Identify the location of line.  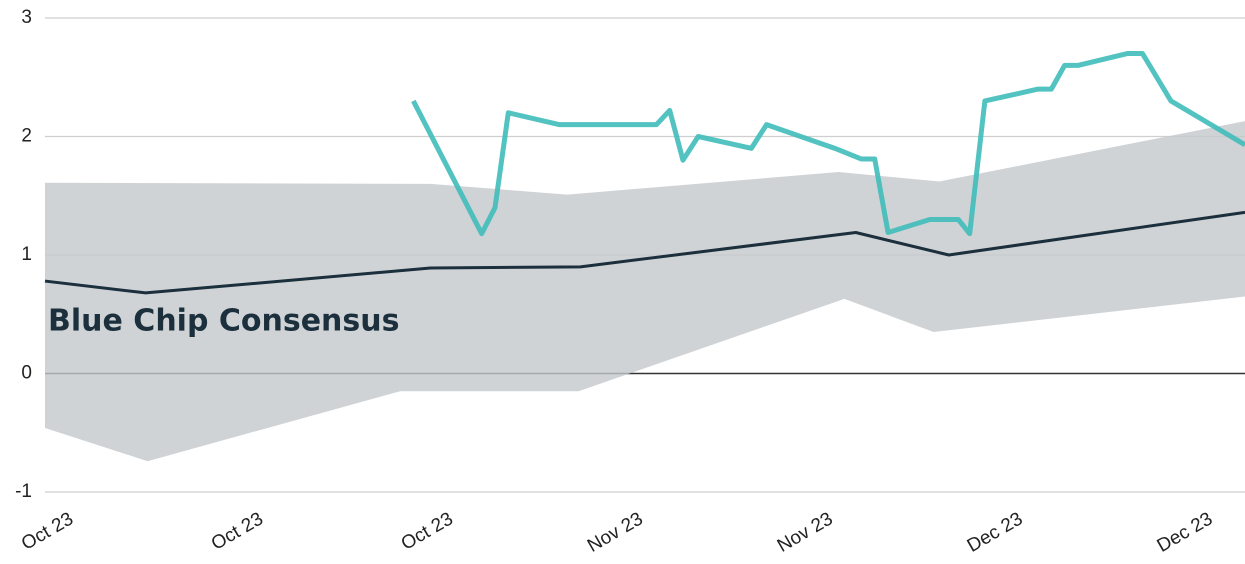
(644, 252).